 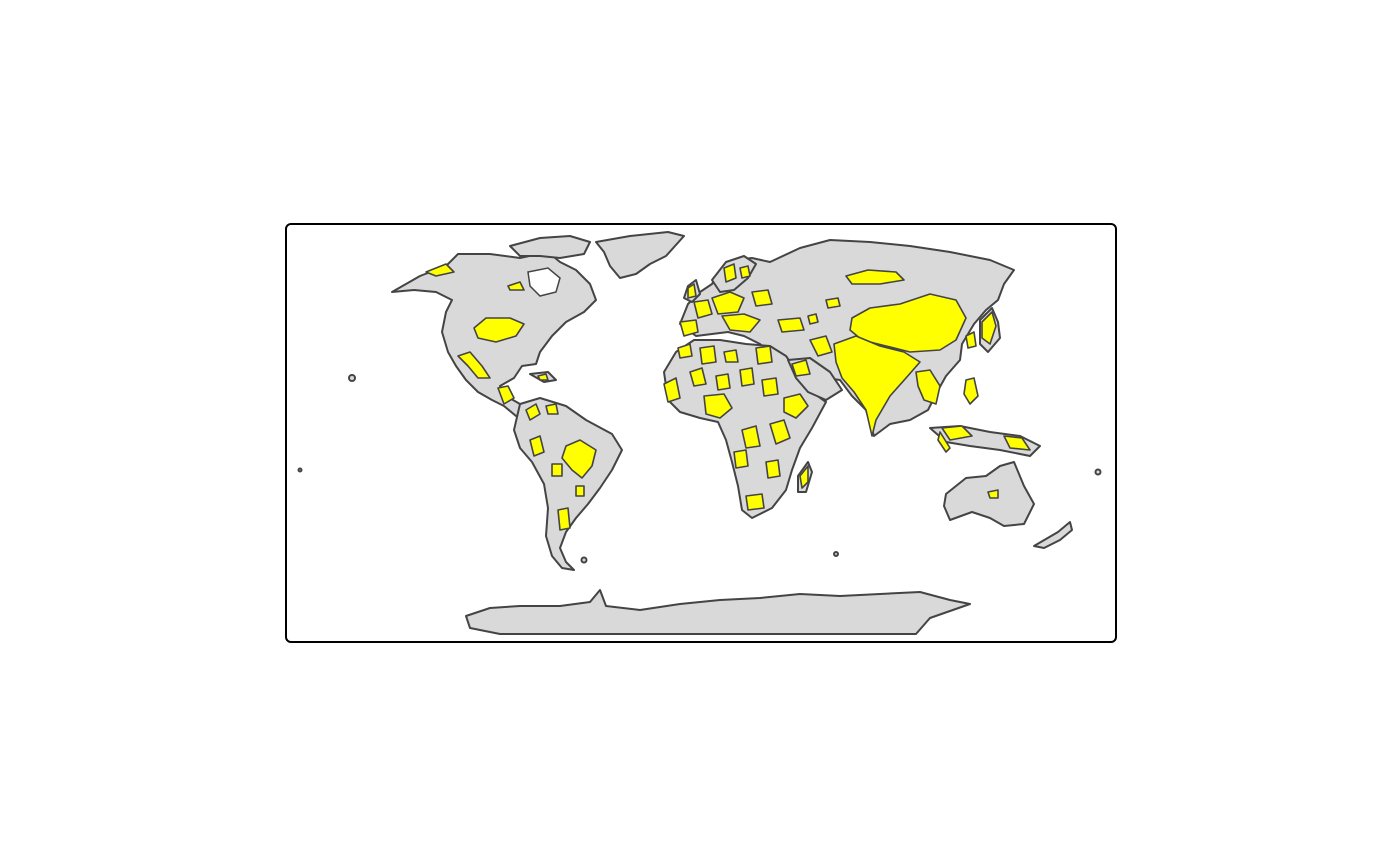 I want to click on landmass-kerguelen, so click(x=836, y=554).